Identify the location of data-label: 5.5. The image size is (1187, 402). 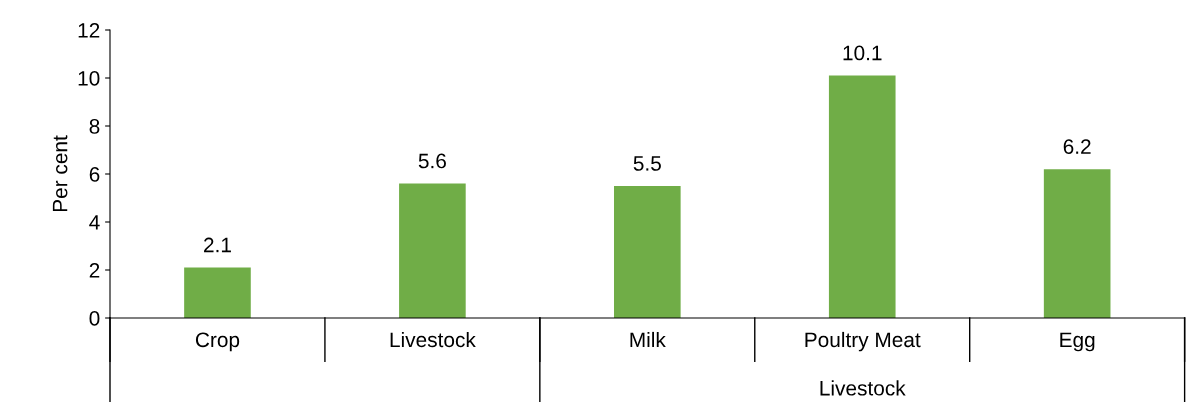
(647, 163).